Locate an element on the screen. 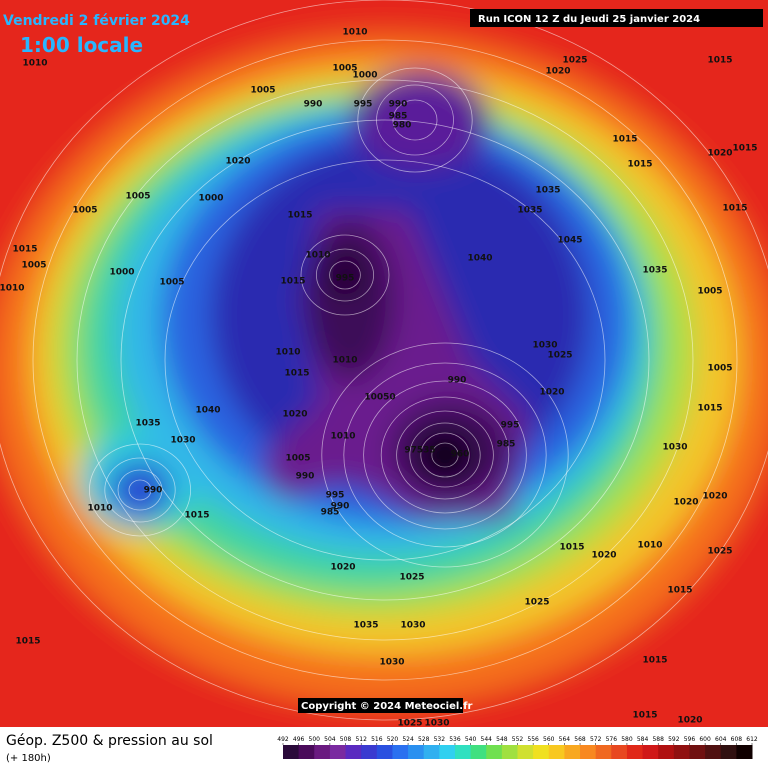 The height and width of the screenshot is (768, 768). colorbar-tick-label: 500 is located at coordinates (315, 739).